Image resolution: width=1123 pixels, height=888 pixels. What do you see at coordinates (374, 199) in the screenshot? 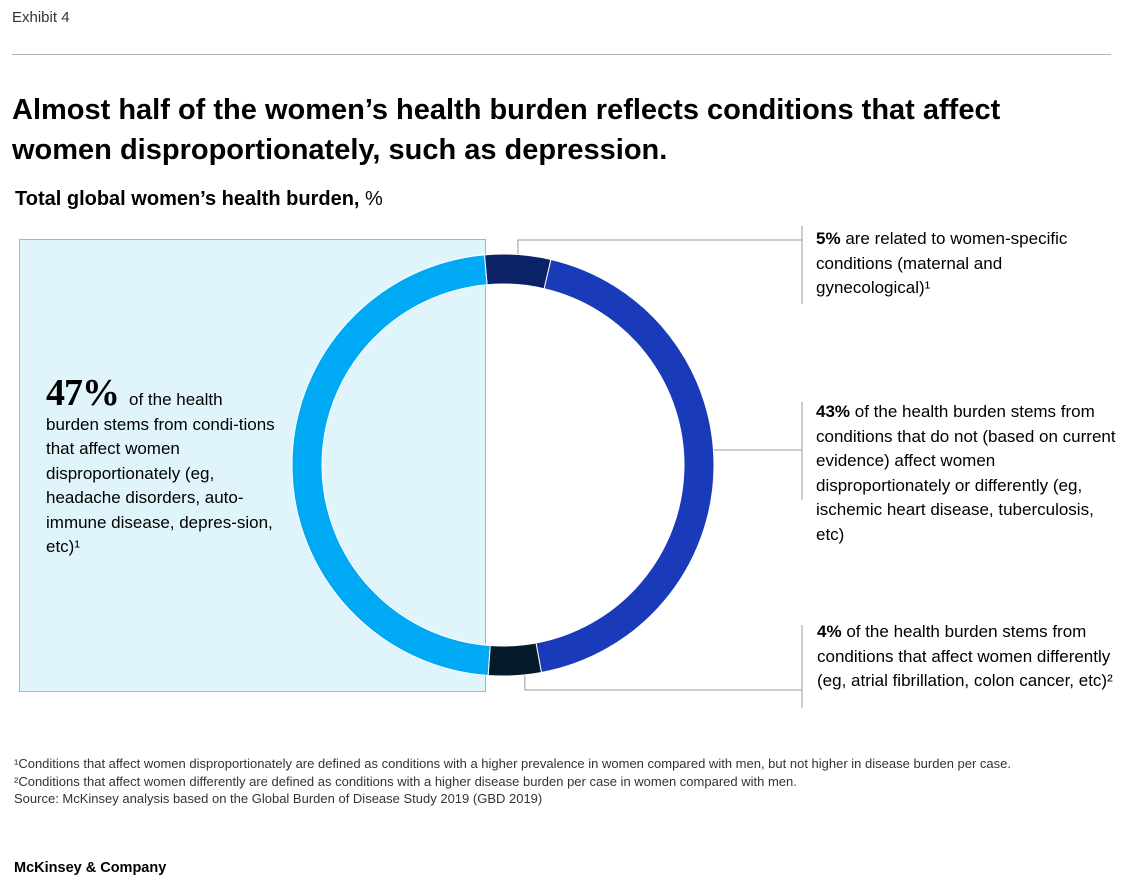
I see `subtitle-unit: %` at bounding box center [374, 199].